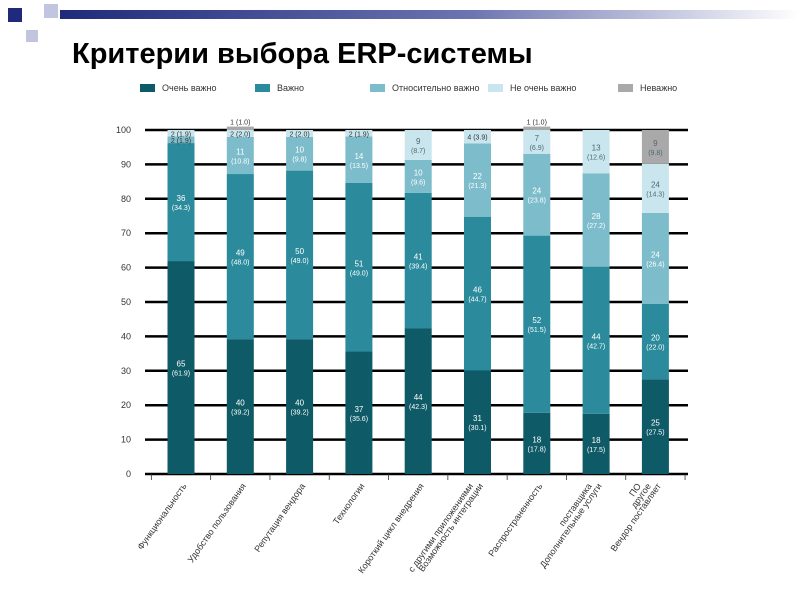 This screenshot has height=600, width=800. Describe the element at coordinates (477, 428) in the screenshot. I see `data-label: (30.1)` at that location.